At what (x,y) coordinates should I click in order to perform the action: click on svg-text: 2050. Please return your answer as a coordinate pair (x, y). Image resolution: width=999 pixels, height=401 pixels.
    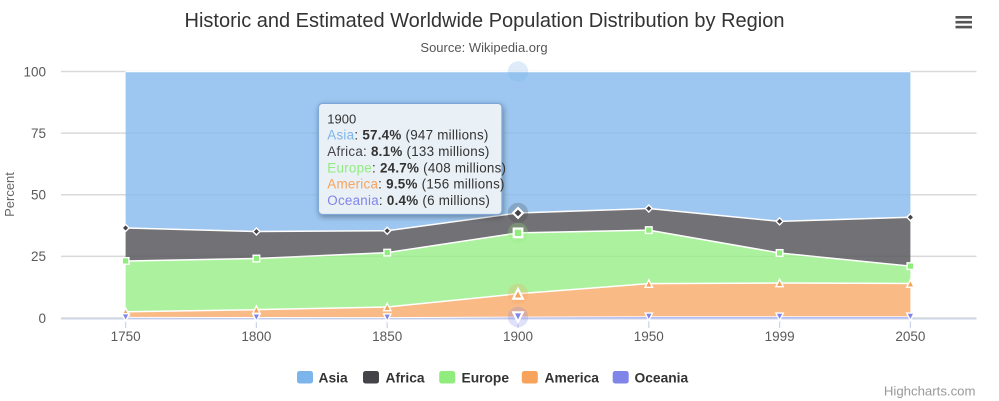
    Looking at the image, I should click on (910, 336).